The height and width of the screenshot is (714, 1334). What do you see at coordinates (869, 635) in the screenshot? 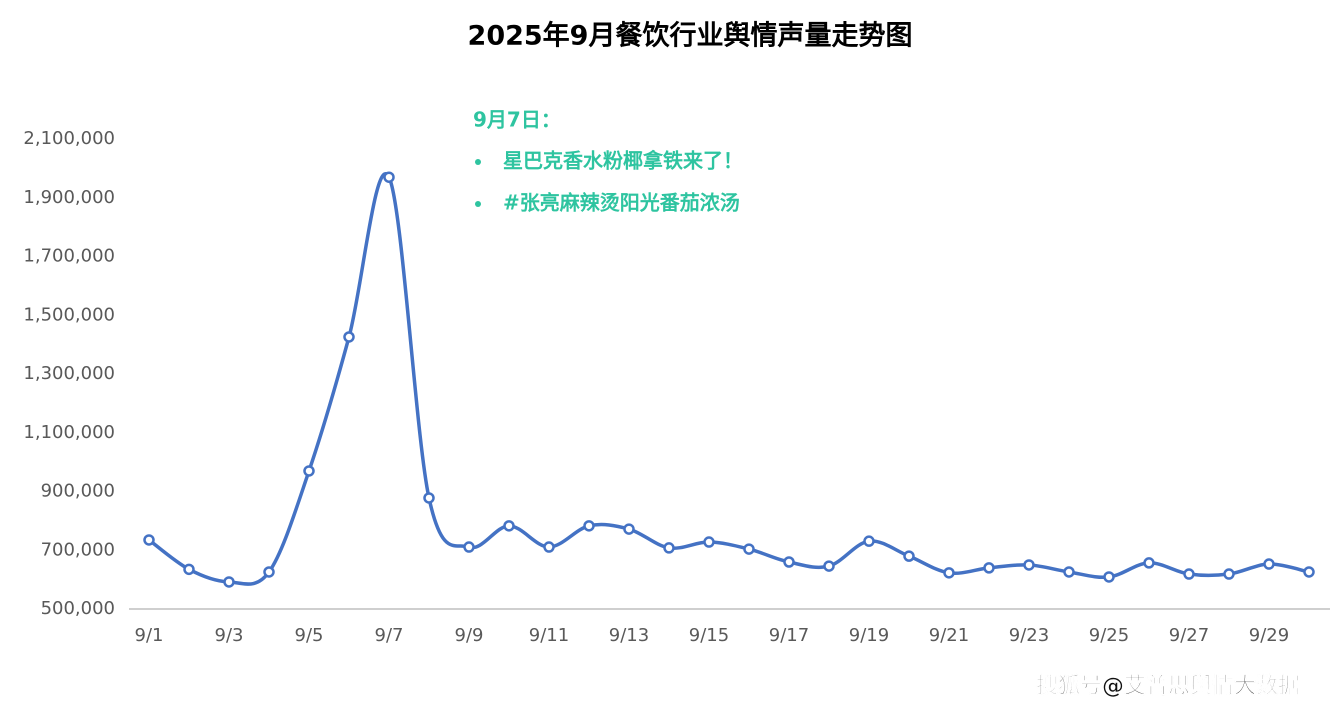
I see `x-tick-label: 9/19` at bounding box center [869, 635].